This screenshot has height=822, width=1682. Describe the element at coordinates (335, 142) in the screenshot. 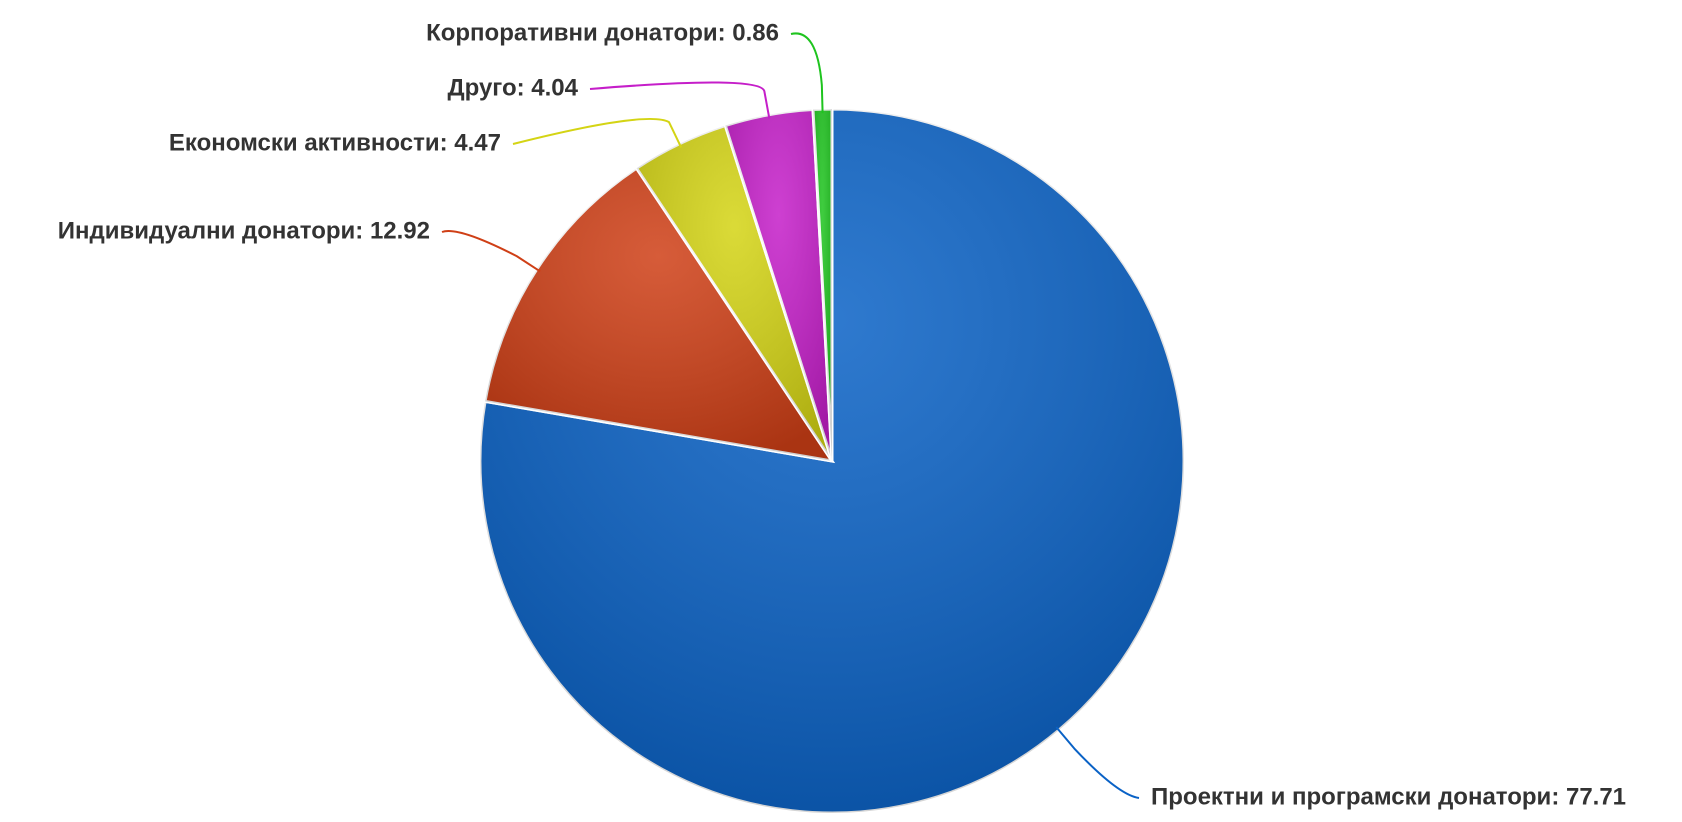

I see `data-label: Економски активности: 4.47` at that location.